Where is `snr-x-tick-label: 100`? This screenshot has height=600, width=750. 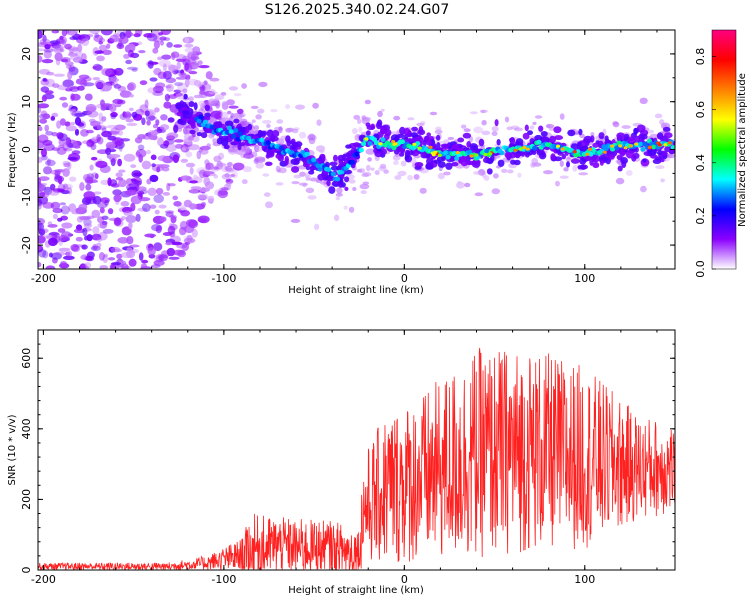
snr-x-tick-label: 100 is located at coordinates (584, 579).